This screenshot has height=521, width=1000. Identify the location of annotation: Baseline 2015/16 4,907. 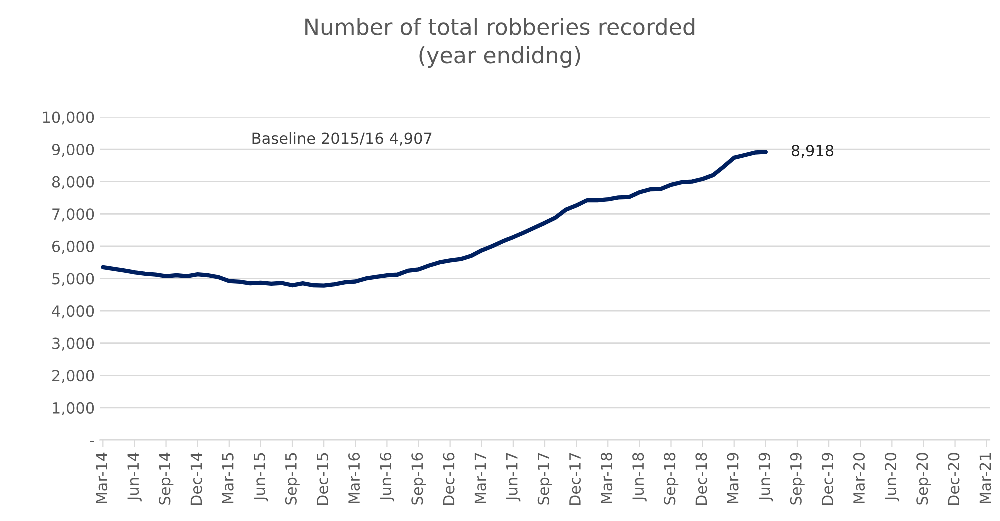
(342, 139).